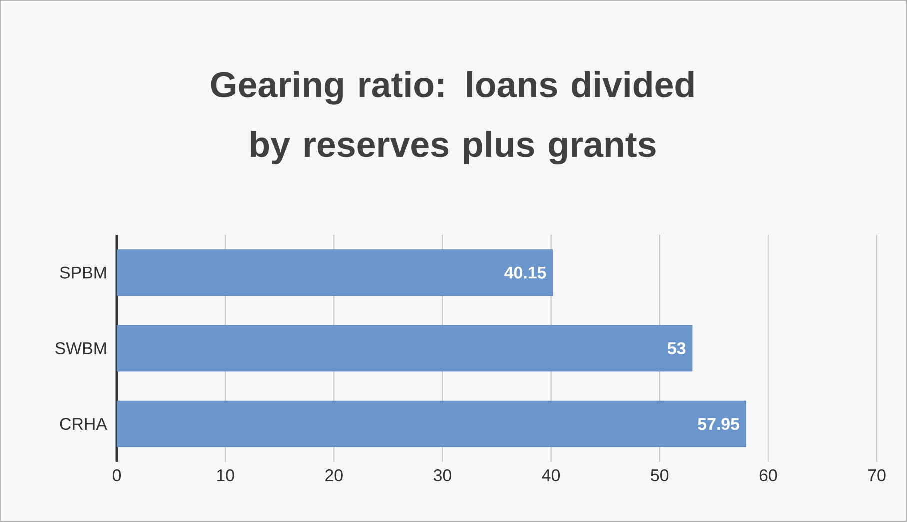 The image size is (907, 522). I want to click on y-tick-label: CRHA, so click(84, 424).